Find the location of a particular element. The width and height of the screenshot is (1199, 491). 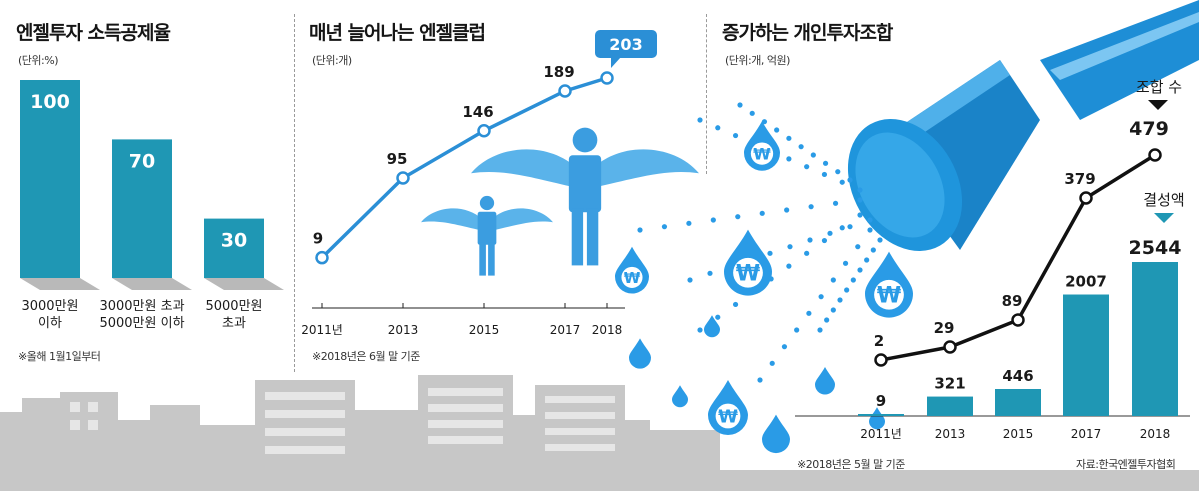

data-label: 2 is located at coordinates (879, 341).